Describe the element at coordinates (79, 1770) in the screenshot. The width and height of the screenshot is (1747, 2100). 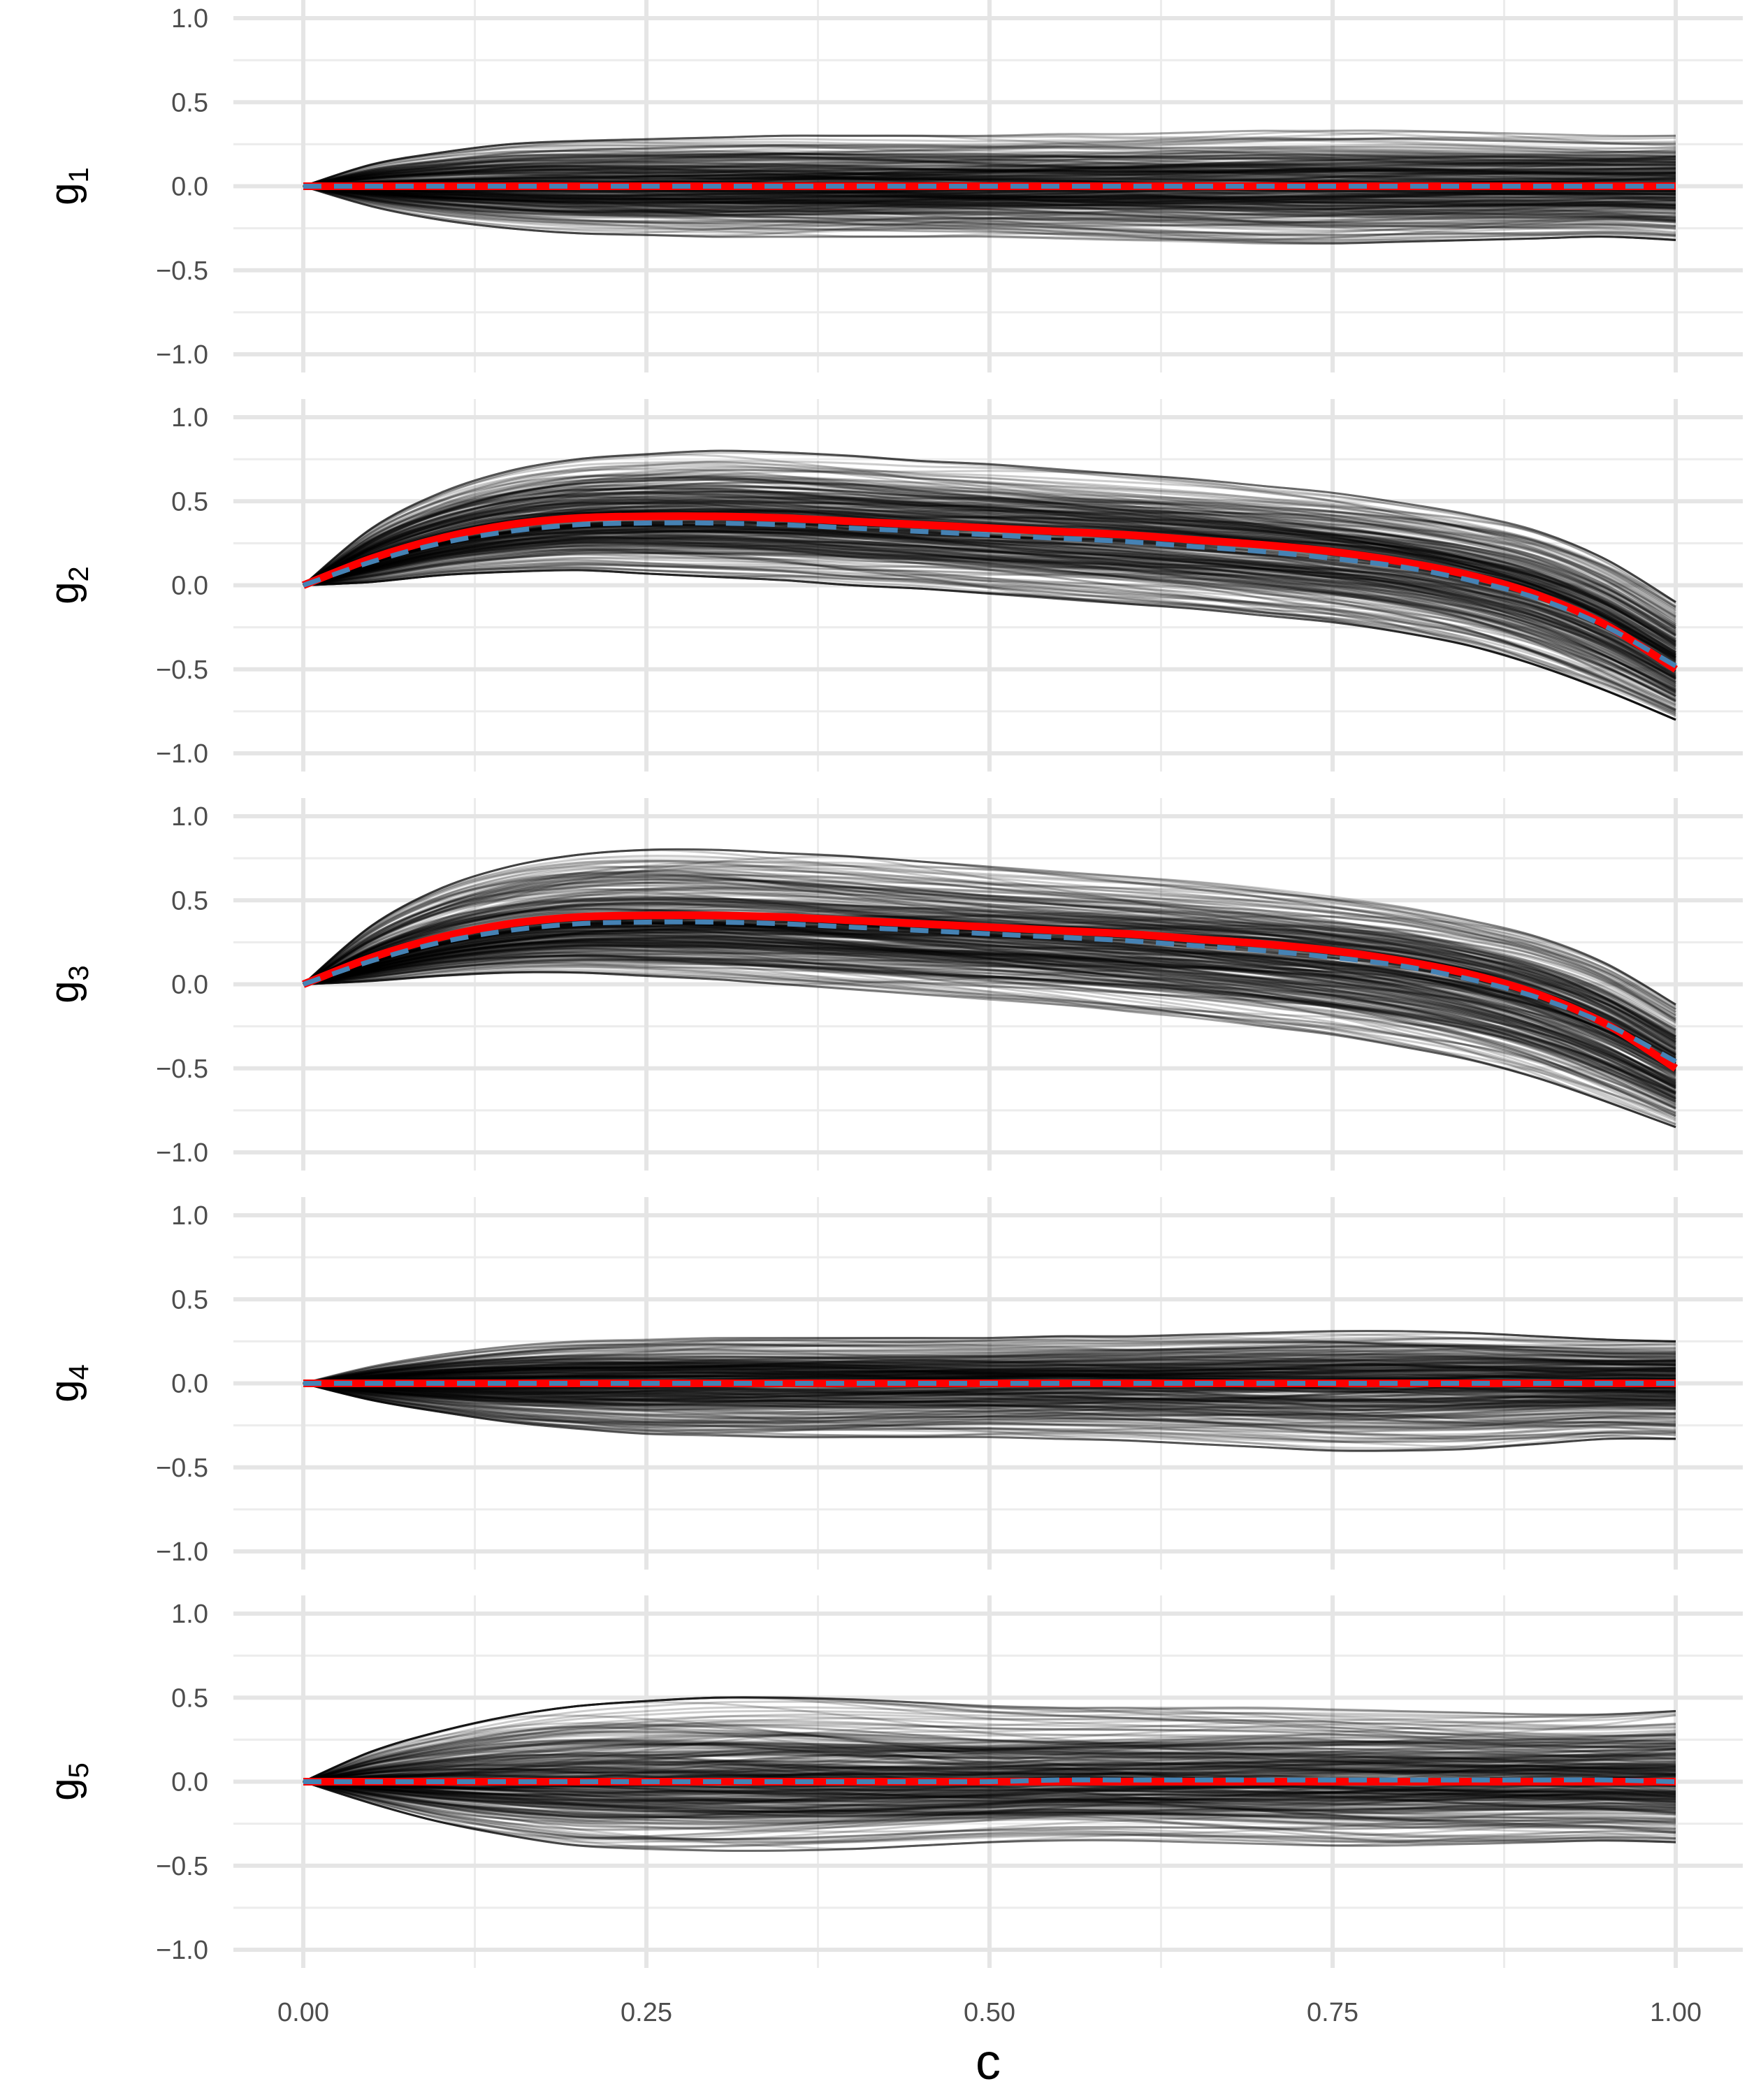
I see `panel-label-subscript: 5` at that location.